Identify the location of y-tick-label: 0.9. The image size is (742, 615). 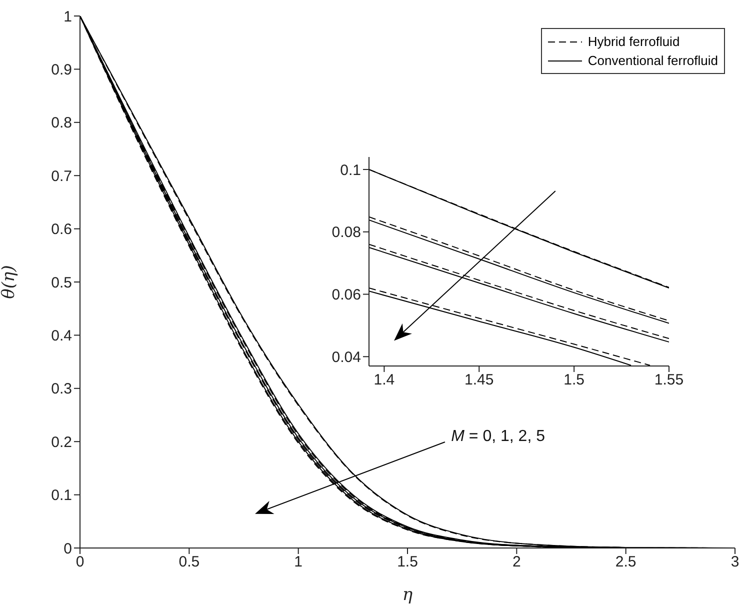
(61, 70).